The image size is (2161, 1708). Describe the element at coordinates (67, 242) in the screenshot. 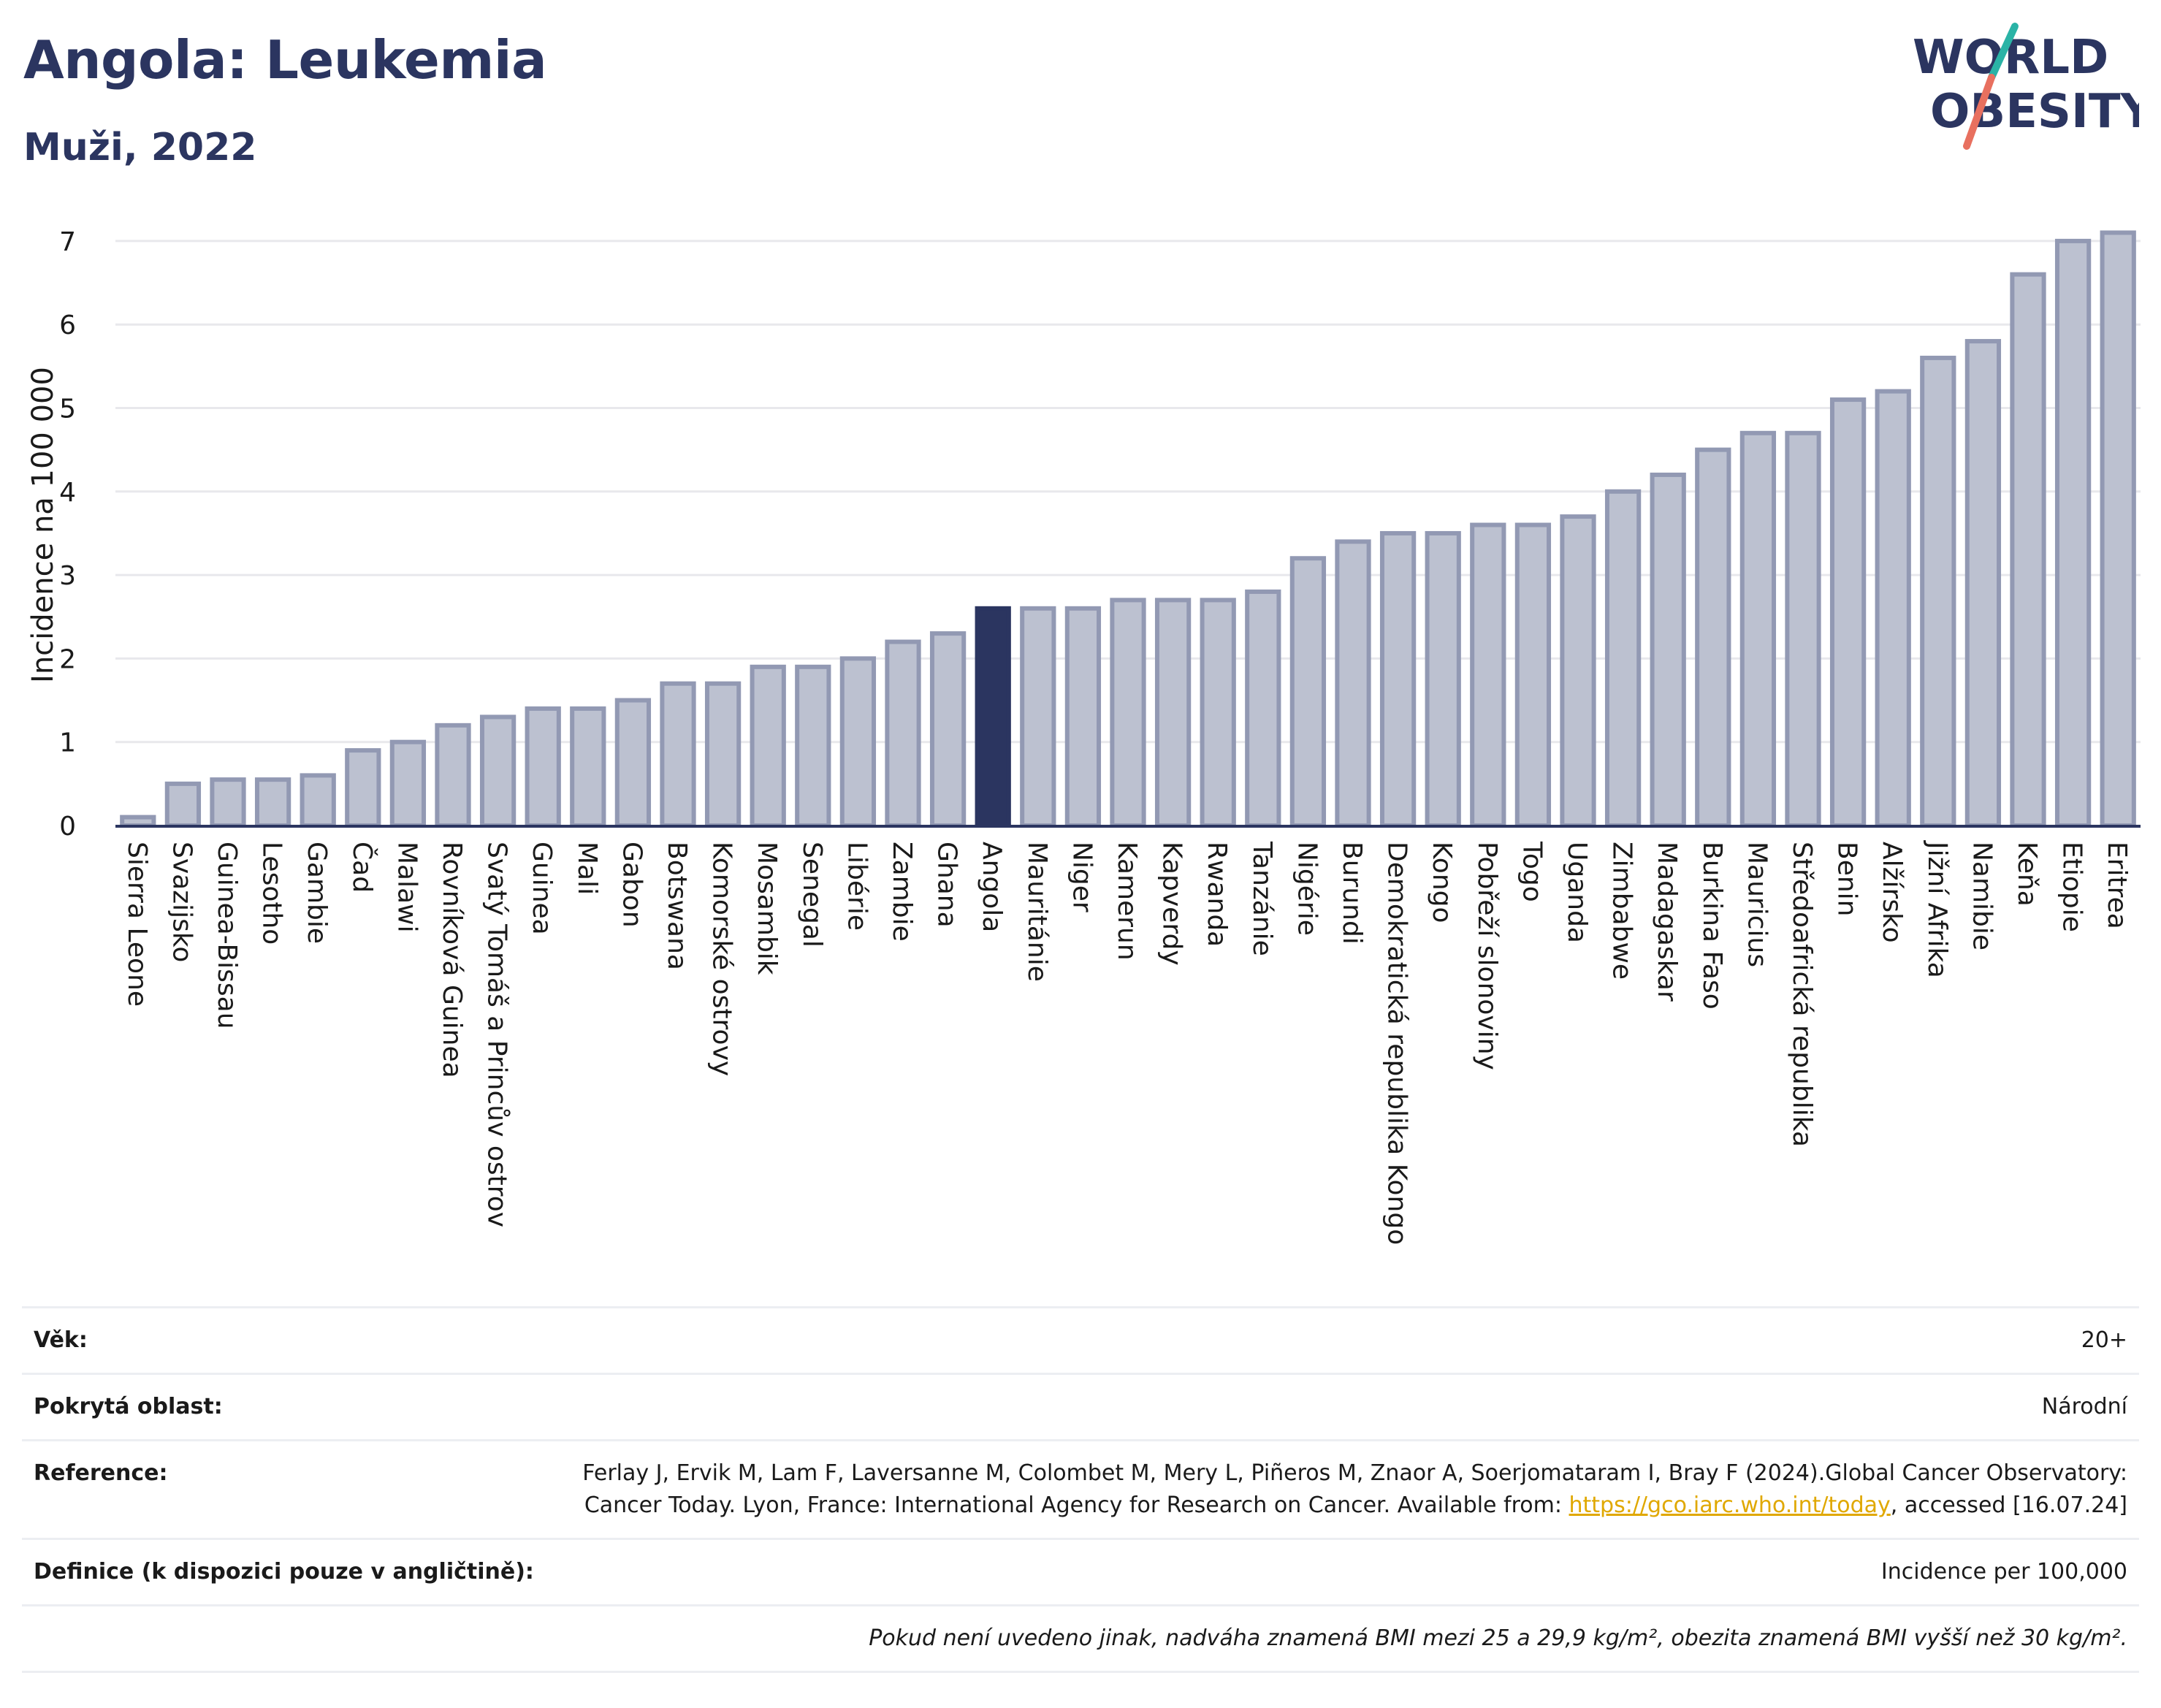

I see `y-tick-label: 7` at that location.